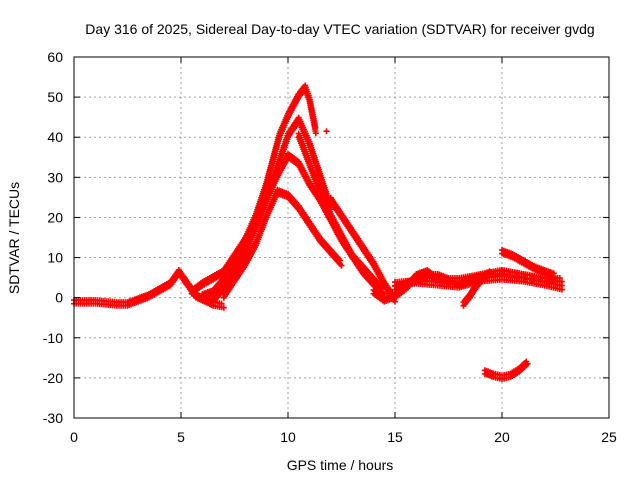 The image size is (640, 480). I want to click on y-tick-label: 60, so click(55, 57).